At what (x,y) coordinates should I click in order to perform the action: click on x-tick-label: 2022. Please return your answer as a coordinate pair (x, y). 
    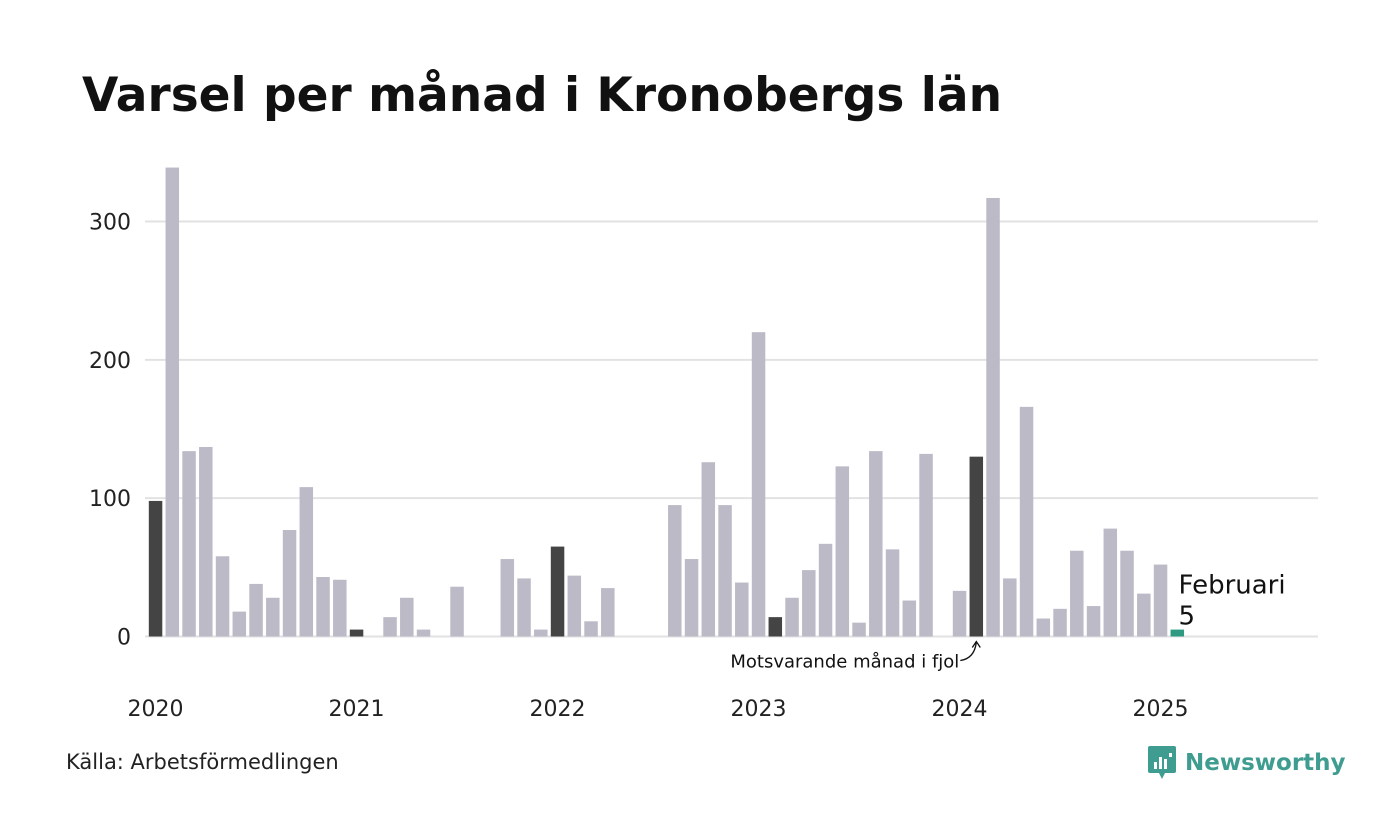
    Looking at the image, I should click on (558, 709).